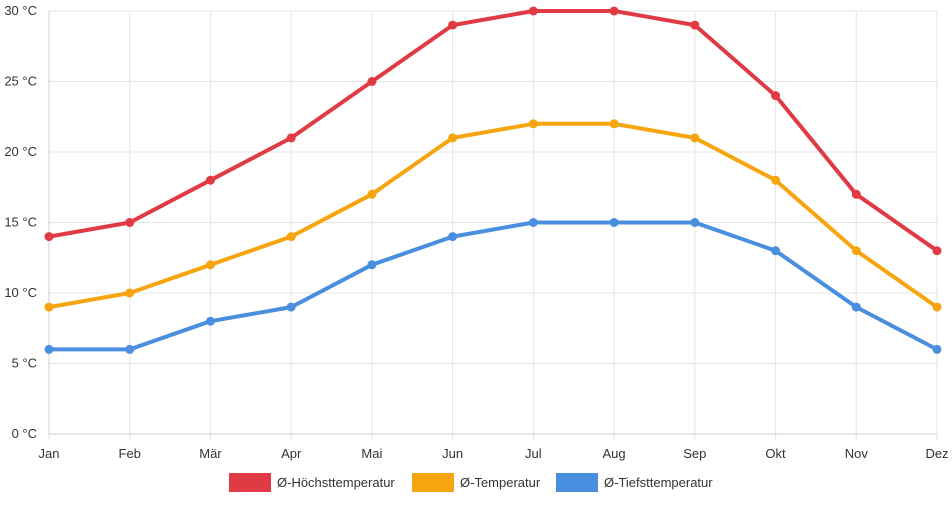  What do you see at coordinates (336, 482) in the screenshot?
I see `legend-label: Ø-Höchsttemperatur` at bounding box center [336, 482].